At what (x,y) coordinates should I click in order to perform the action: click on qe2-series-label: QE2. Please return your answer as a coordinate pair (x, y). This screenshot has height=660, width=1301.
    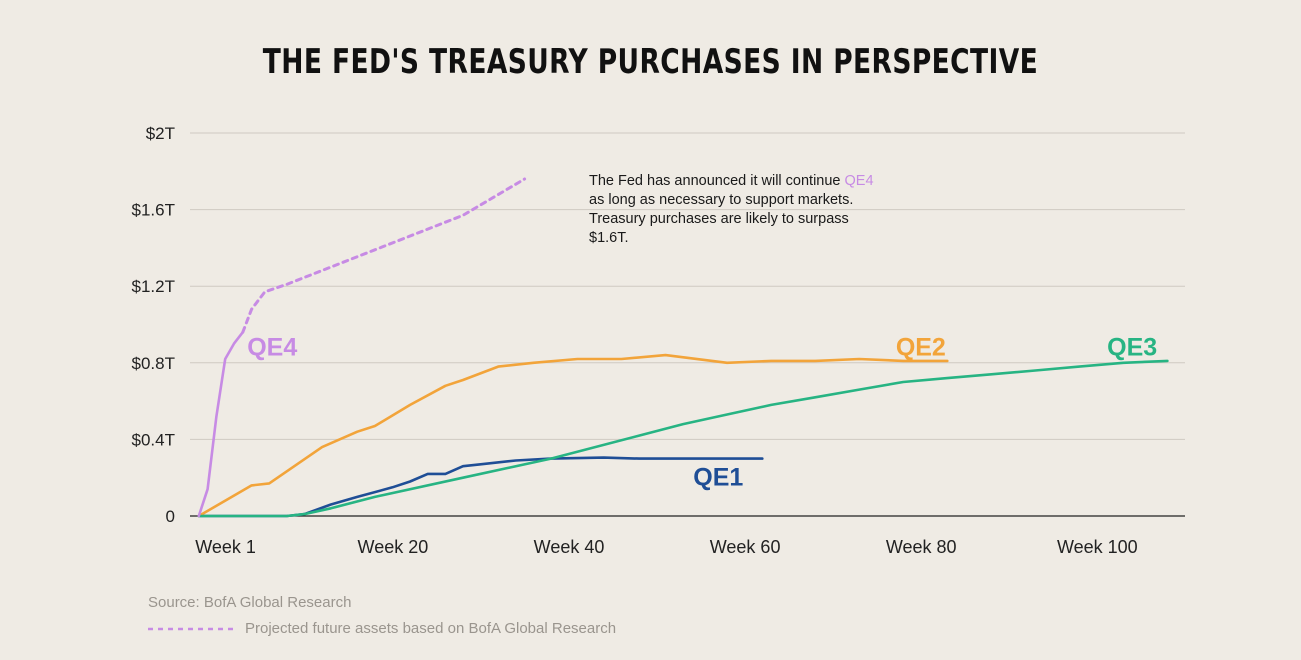
    Looking at the image, I should click on (921, 347).